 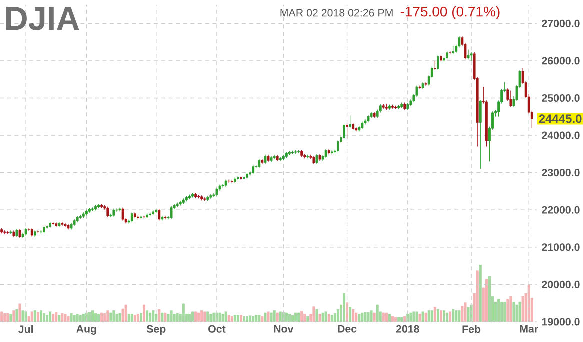 What do you see at coordinates (86, 330) in the screenshot?
I see `x-tick-label: Aug` at bounding box center [86, 330].